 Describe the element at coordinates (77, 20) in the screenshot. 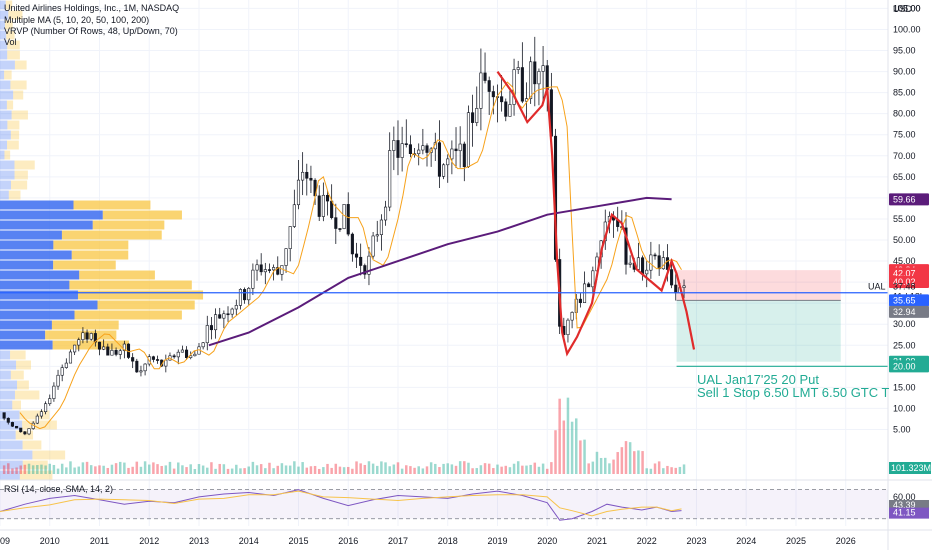

I see `legend-ma: Multiple MA (5, 10, 20, 50, 100, 200)` at that location.